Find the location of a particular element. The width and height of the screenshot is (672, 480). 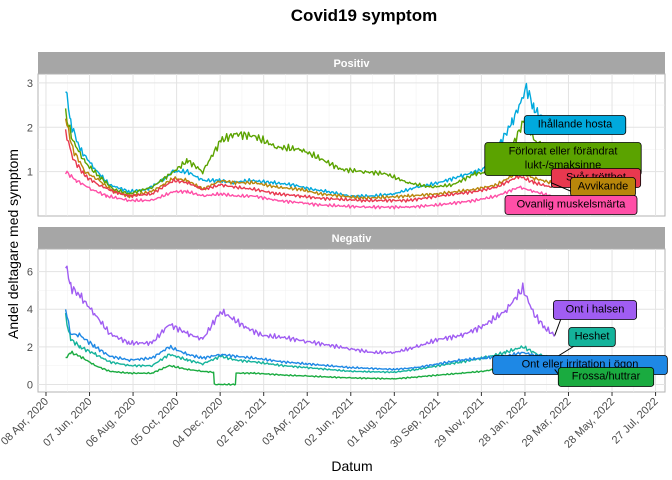

y-axis-title: Andel deltagare med symptom is located at coordinates (13, 244).